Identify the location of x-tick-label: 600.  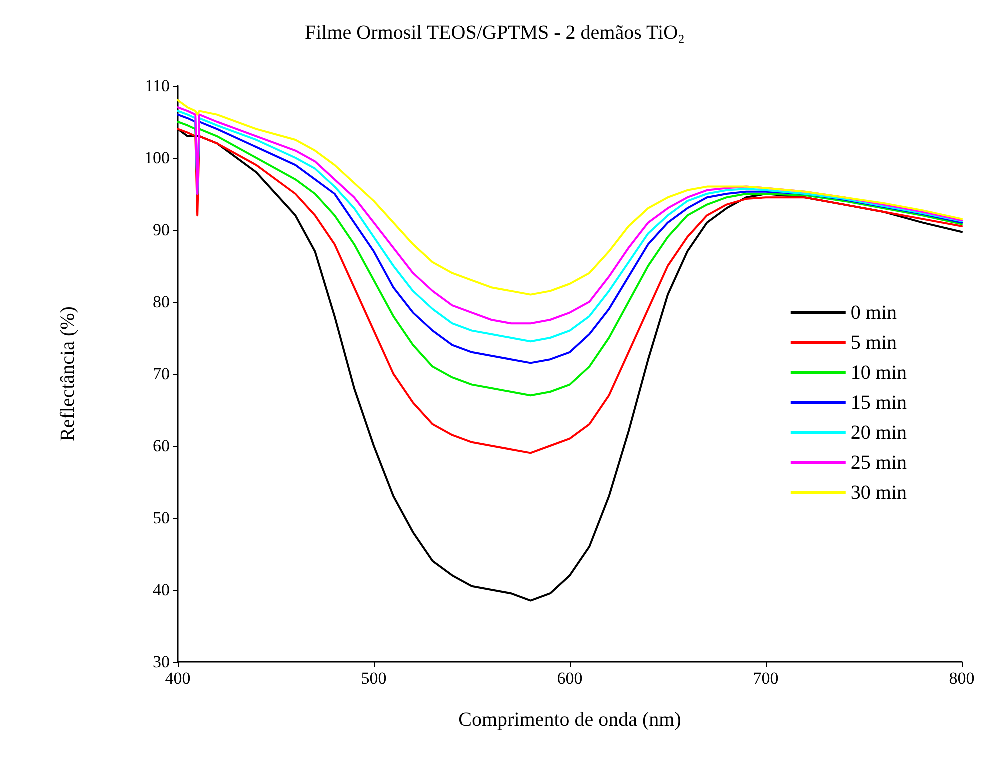
(570, 678).